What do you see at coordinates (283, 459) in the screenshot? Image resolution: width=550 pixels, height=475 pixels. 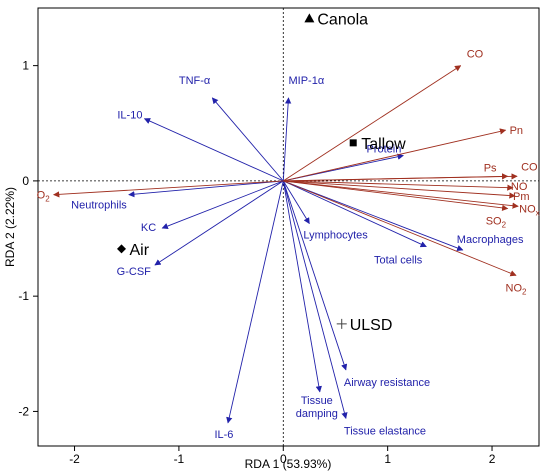 I see `x-tick-label: 0` at bounding box center [283, 459].